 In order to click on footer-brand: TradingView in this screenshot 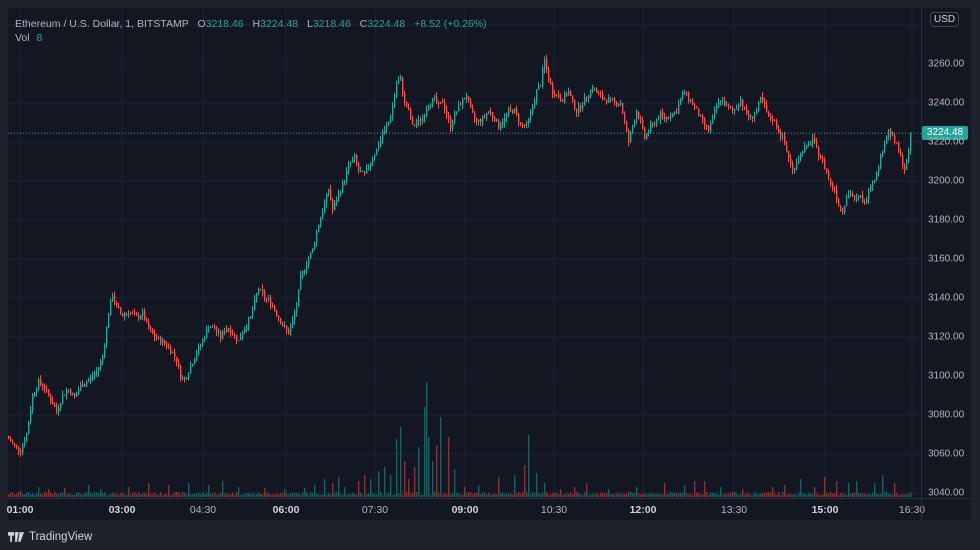, I will do `click(50, 537)`.